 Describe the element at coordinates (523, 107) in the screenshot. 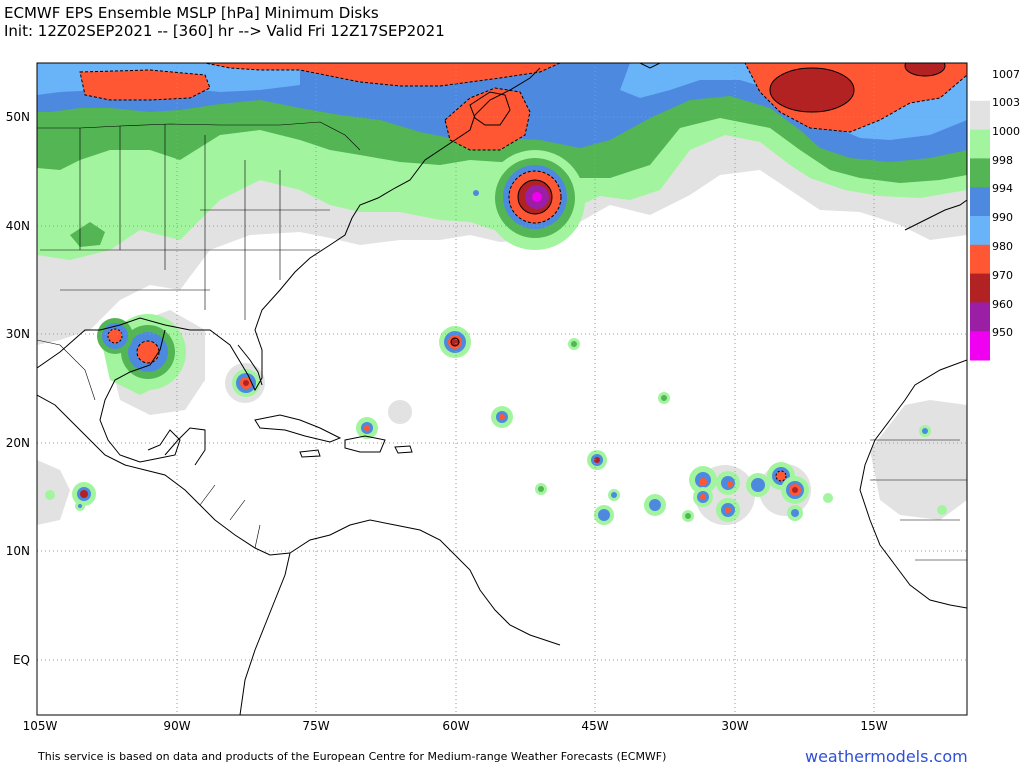

I see `mslp-980-areas` at that location.